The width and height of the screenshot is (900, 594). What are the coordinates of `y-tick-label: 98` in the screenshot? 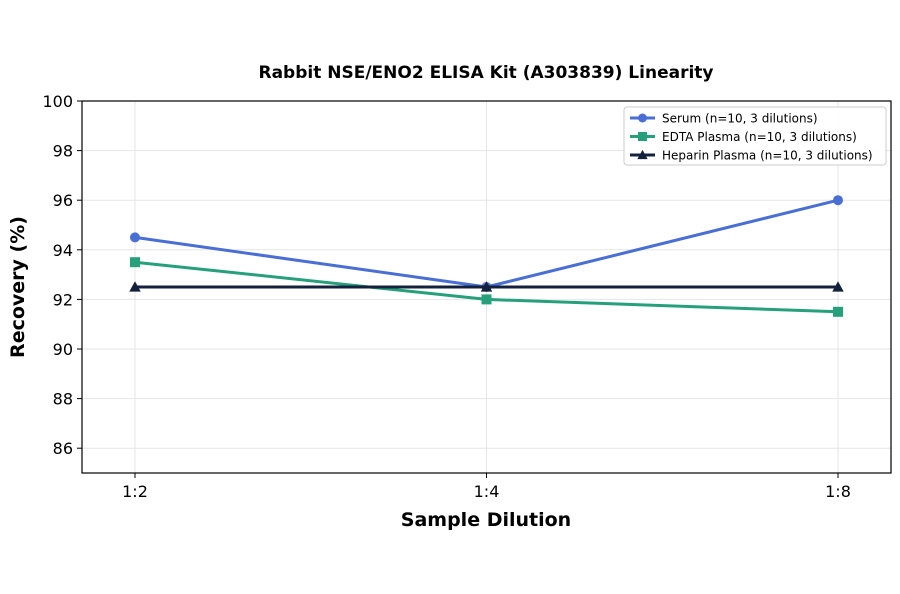 It's located at (63, 151).